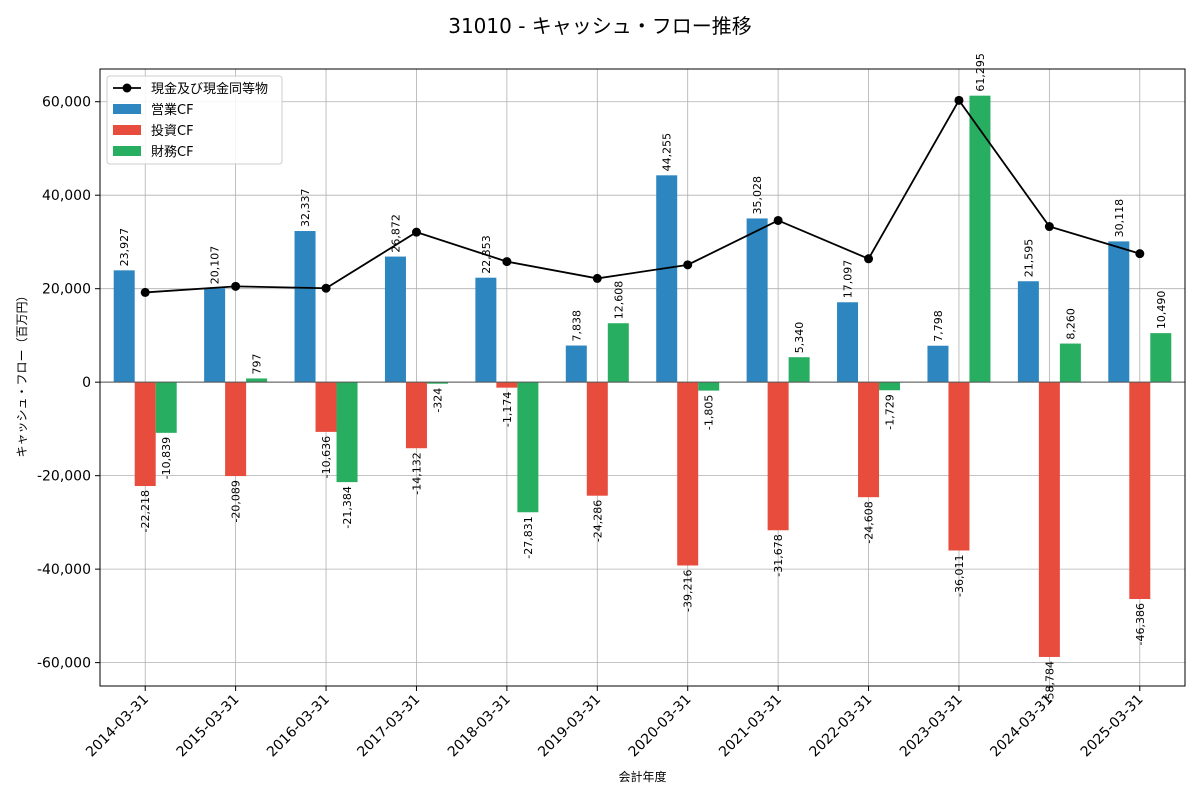  Describe the element at coordinates (688, 590) in the screenshot. I see `data-label: -39,216` at that location.